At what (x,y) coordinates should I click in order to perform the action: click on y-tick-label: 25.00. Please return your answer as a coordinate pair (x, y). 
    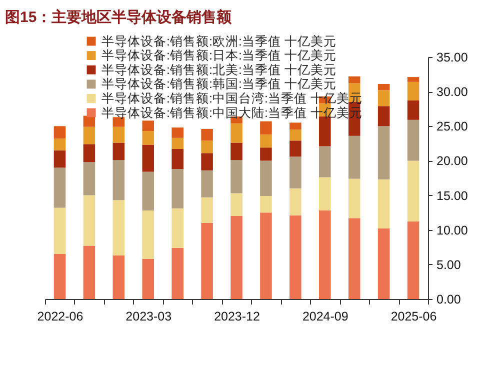
    Looking at the image, I should click on (452, 127).